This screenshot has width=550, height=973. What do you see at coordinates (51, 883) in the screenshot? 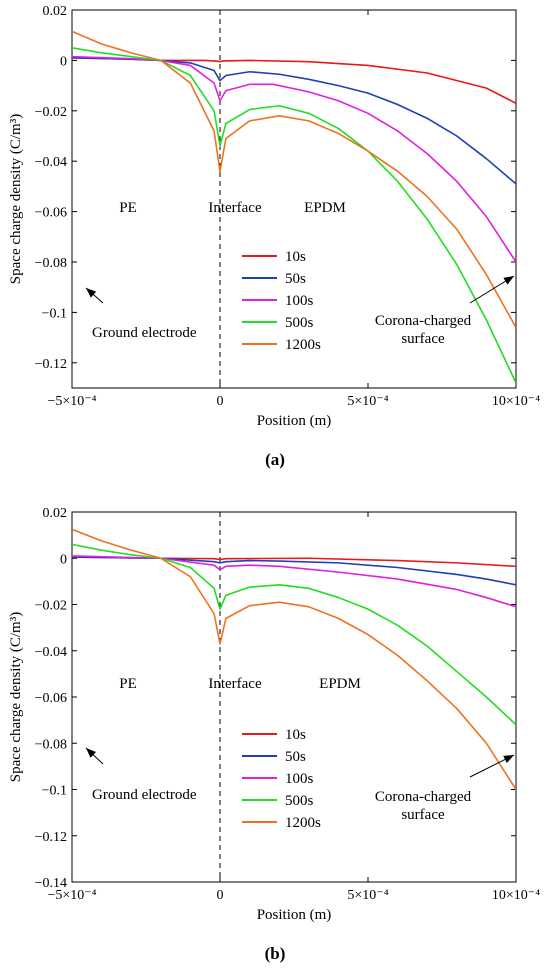
I see `y-tick-label: −0.14` at bounding box center [51, 883].